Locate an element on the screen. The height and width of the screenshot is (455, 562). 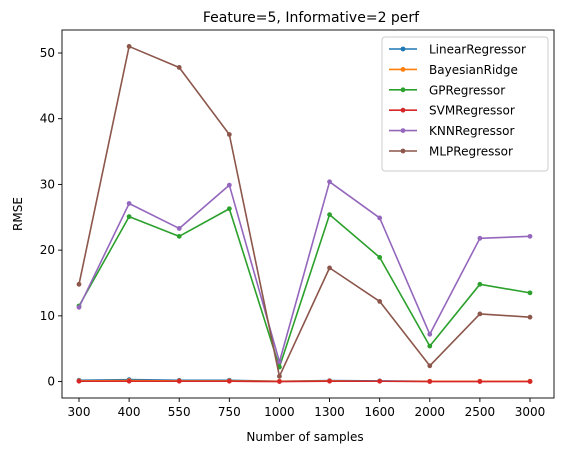
y-tick-label: 30 is located at coordinates (47, 184).